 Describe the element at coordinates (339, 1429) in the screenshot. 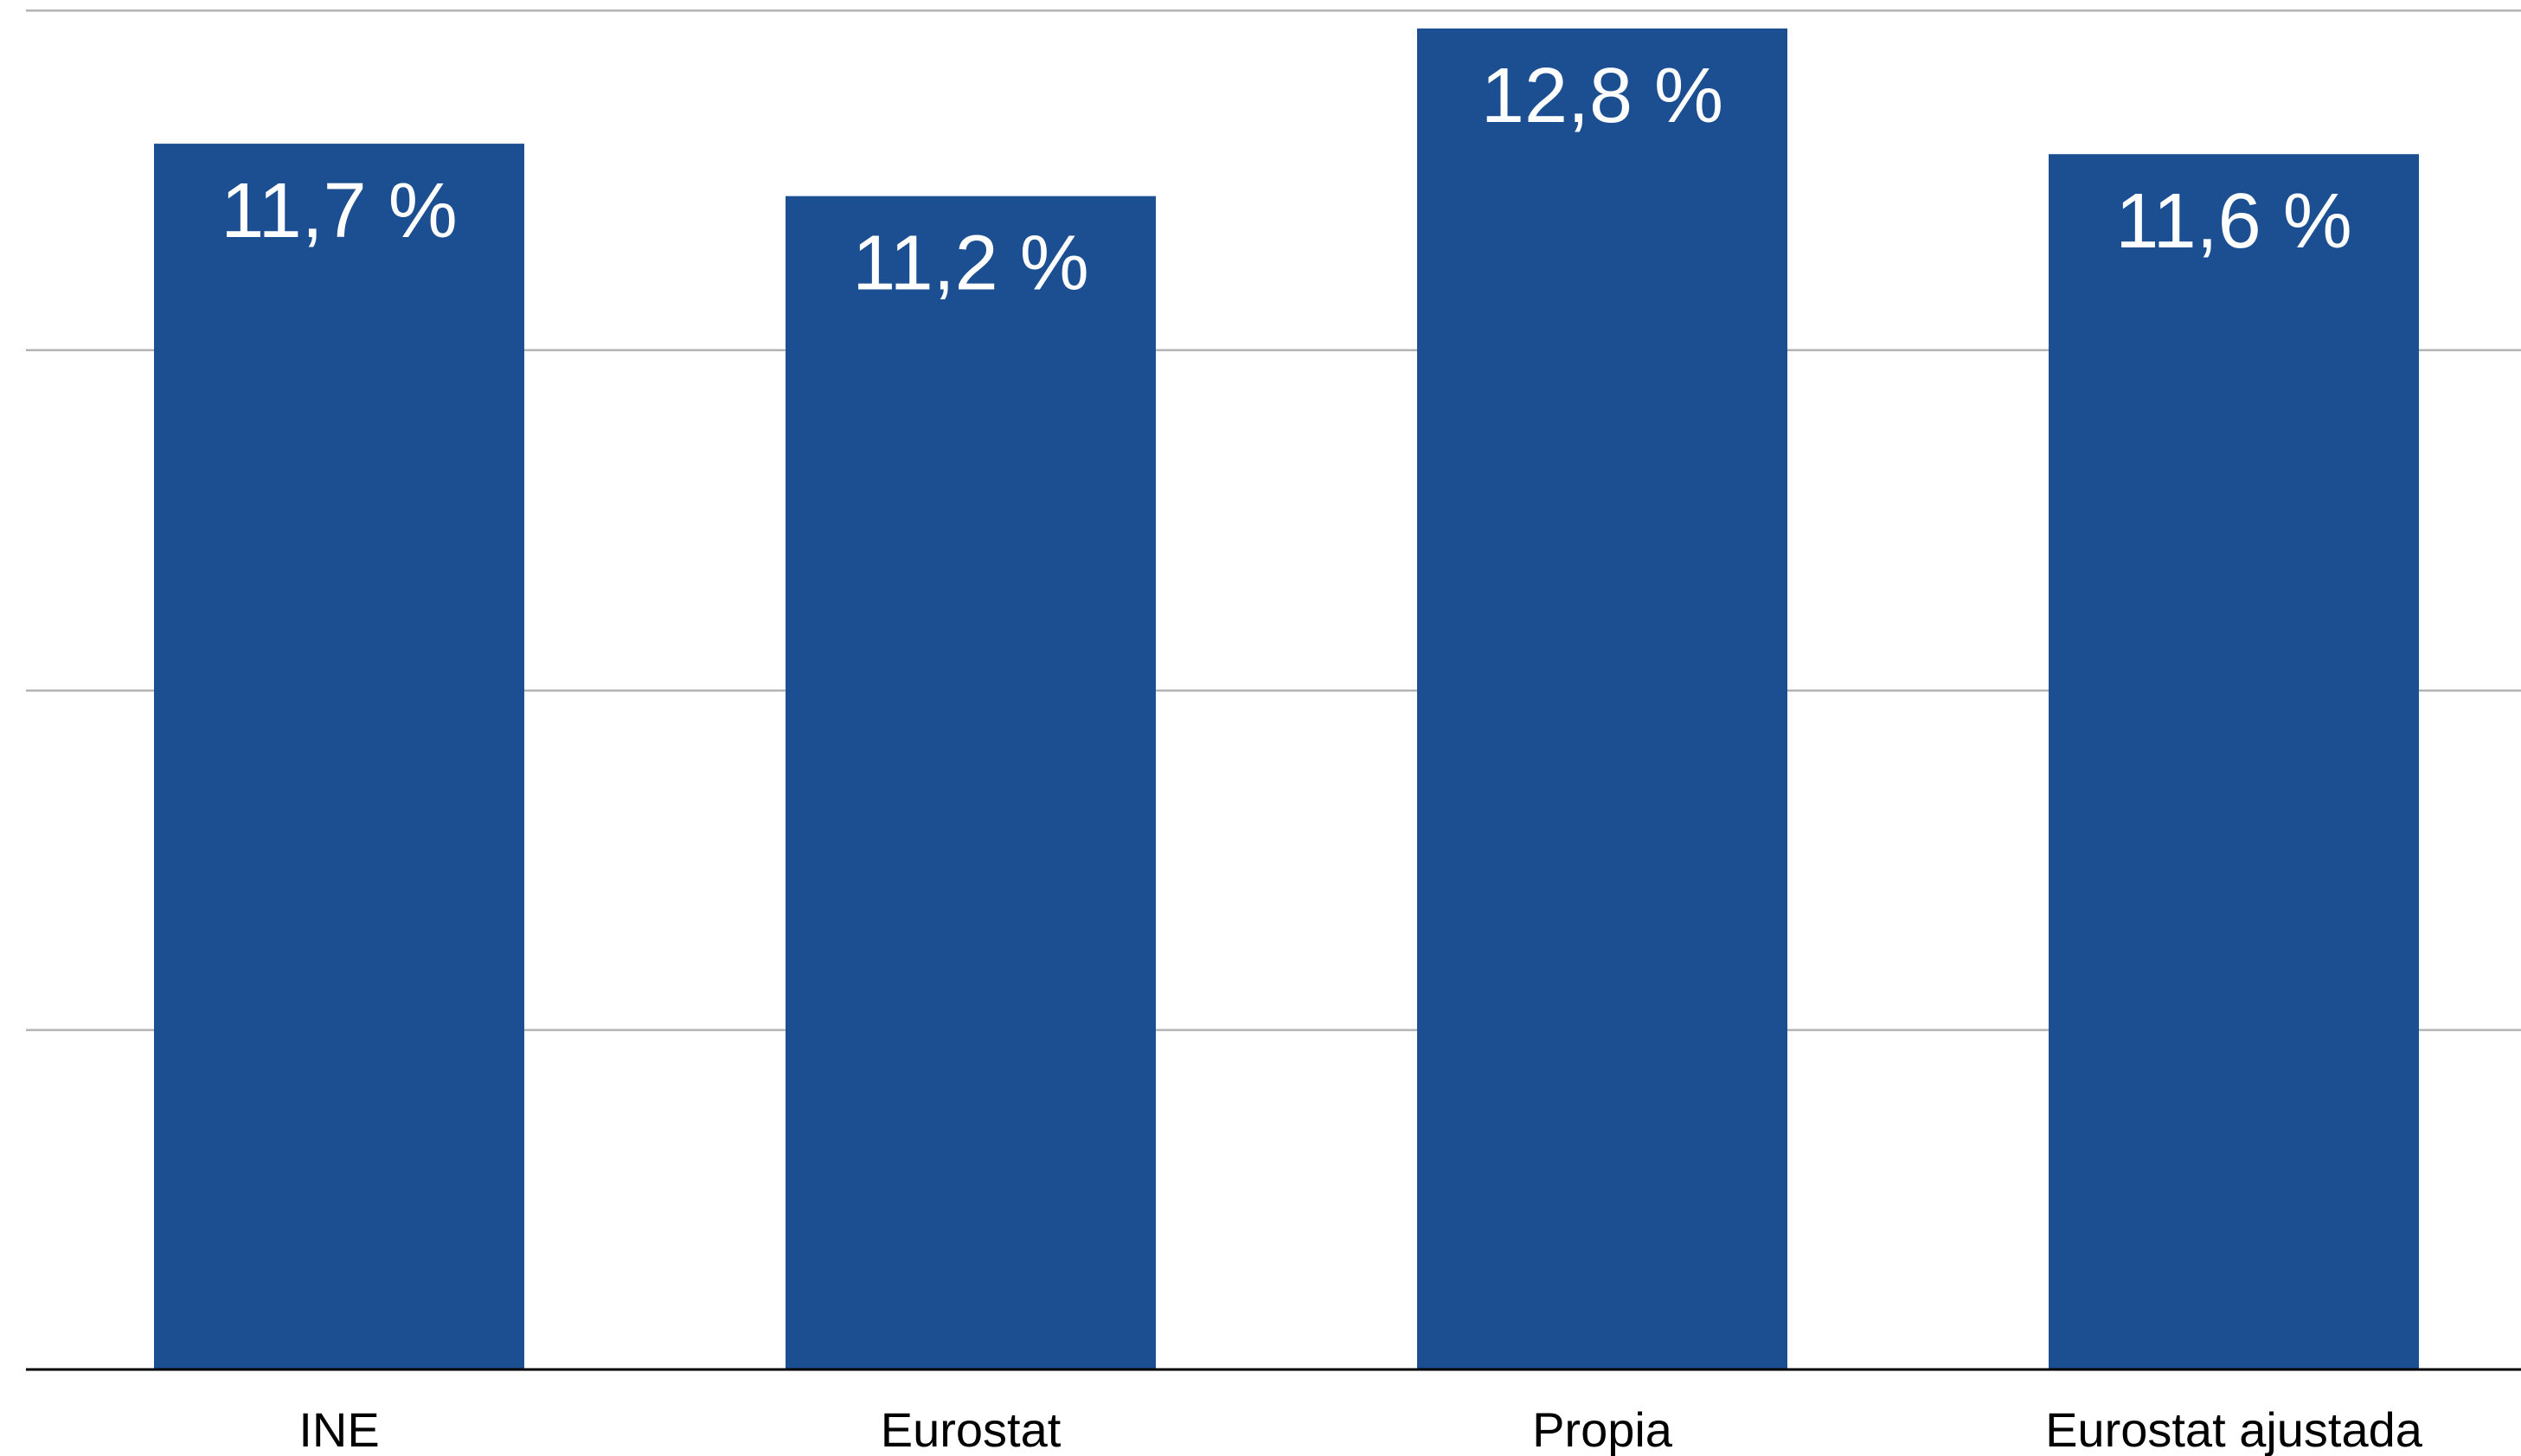

I see `x-tick-label: INE` at that location.